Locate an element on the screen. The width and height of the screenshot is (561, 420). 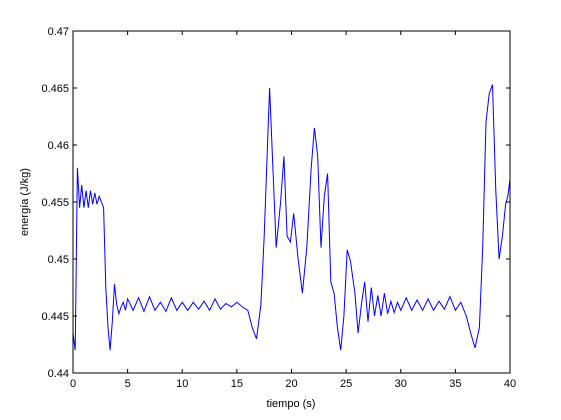
y-tick-label: 0.445 is located at coordinates (55, 317).